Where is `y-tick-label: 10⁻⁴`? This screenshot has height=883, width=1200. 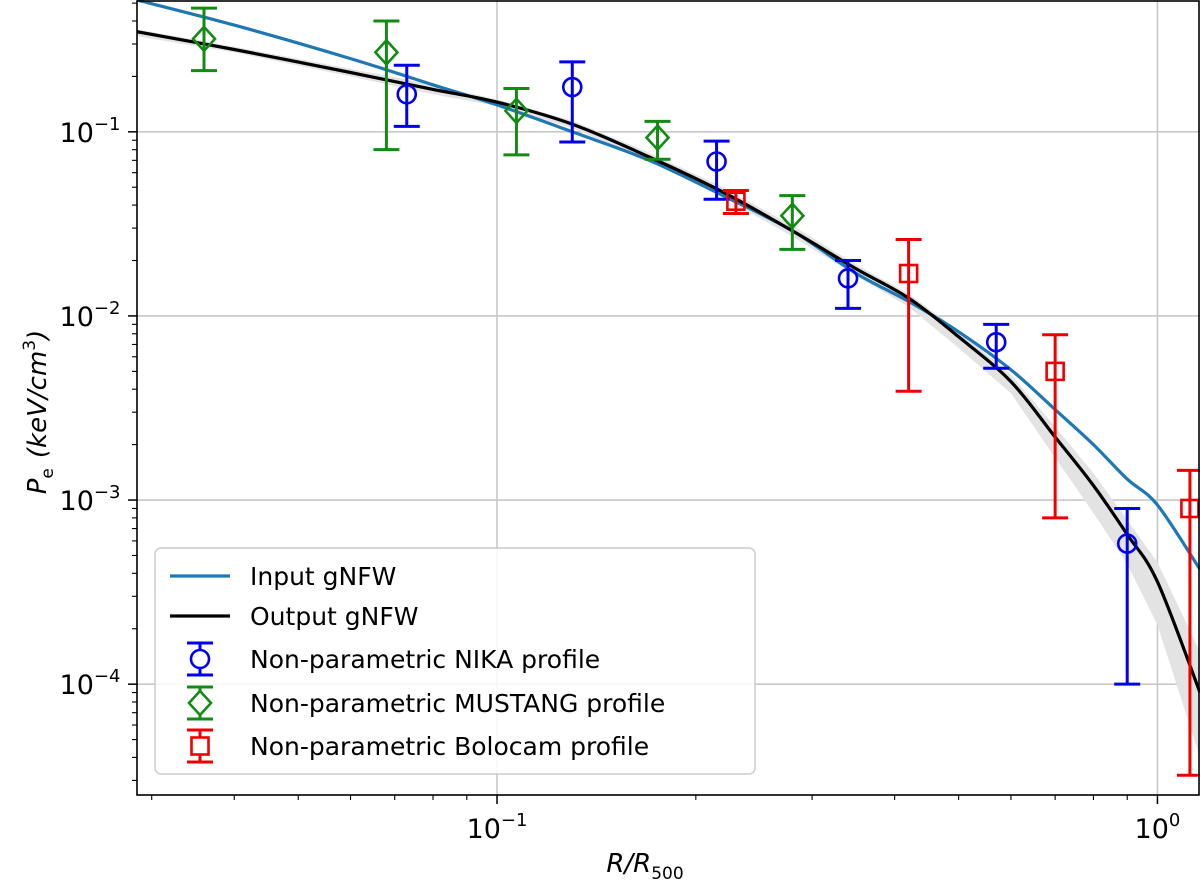
y-tick-label: 10⁻⁴ is located at coordinates (90, 683).